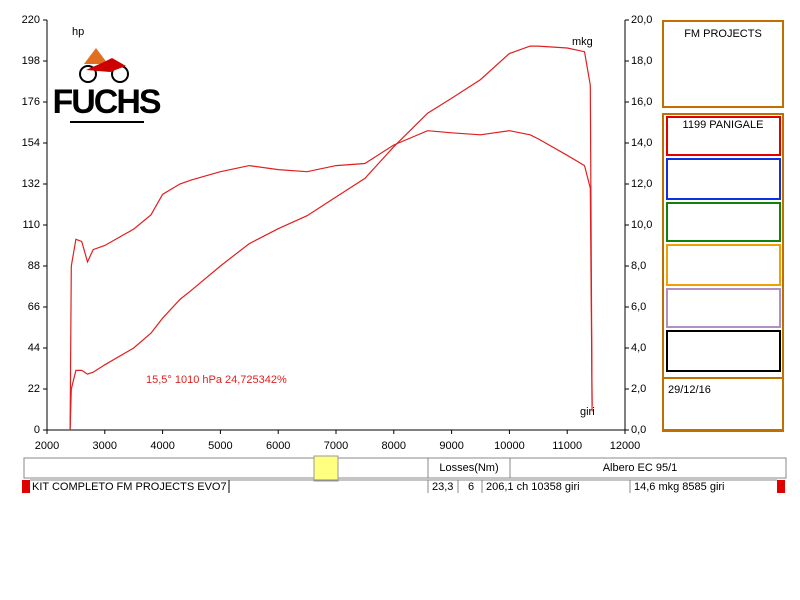  I want to click on x-tick-label: 6000, so click(278, 446).